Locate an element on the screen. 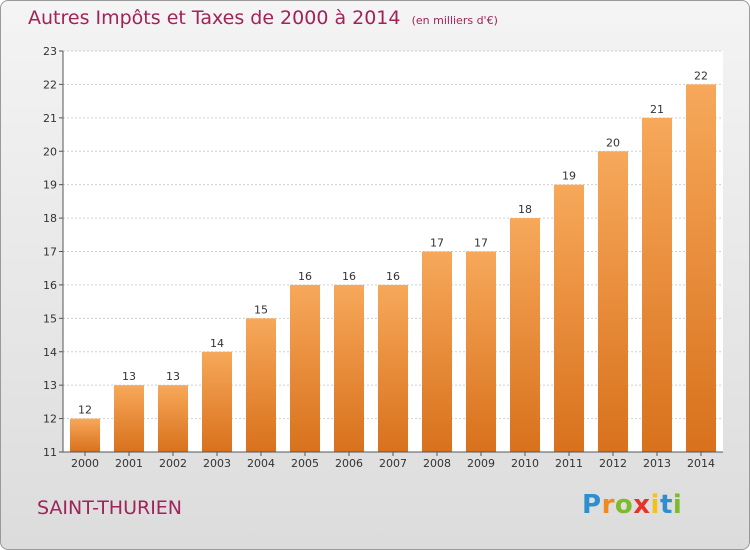 The height and width of the screenshot is (550, 750). x-tick-label: 2003 is located at coordinates (217, 463).